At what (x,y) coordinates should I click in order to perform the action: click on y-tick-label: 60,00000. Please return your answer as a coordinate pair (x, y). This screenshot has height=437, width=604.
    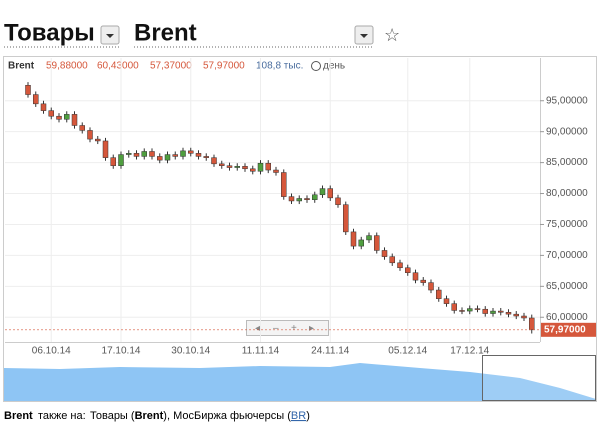
    Looking at the image, I should click on (567, 317).